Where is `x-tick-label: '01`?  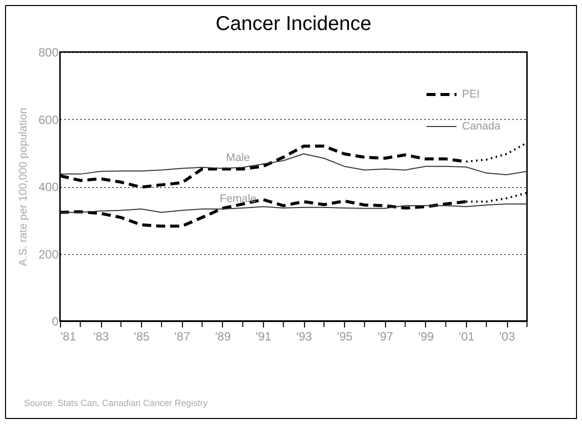 x-tick-label: '01 is located at coordinates (466, 337).